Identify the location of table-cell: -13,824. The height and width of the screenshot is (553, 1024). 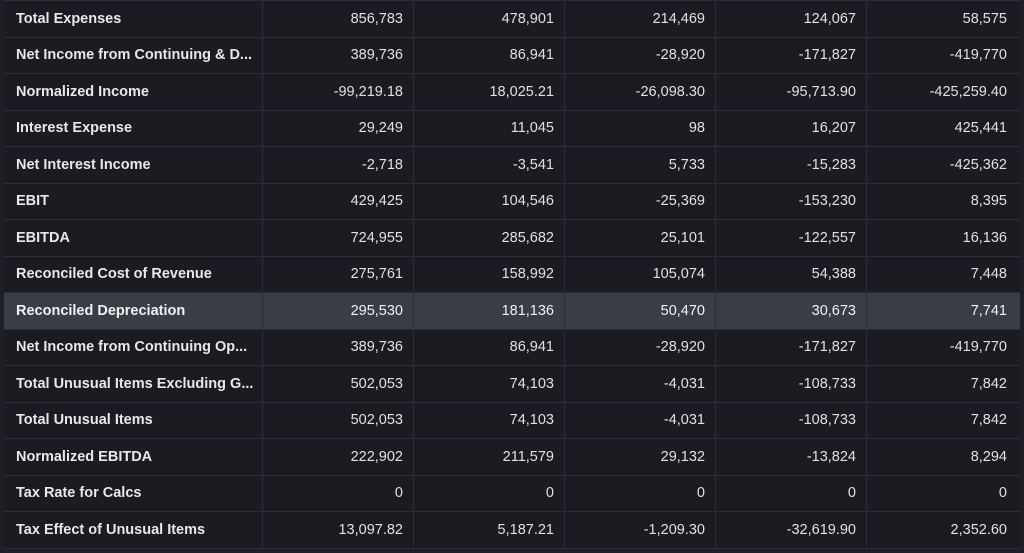
(791, 457).